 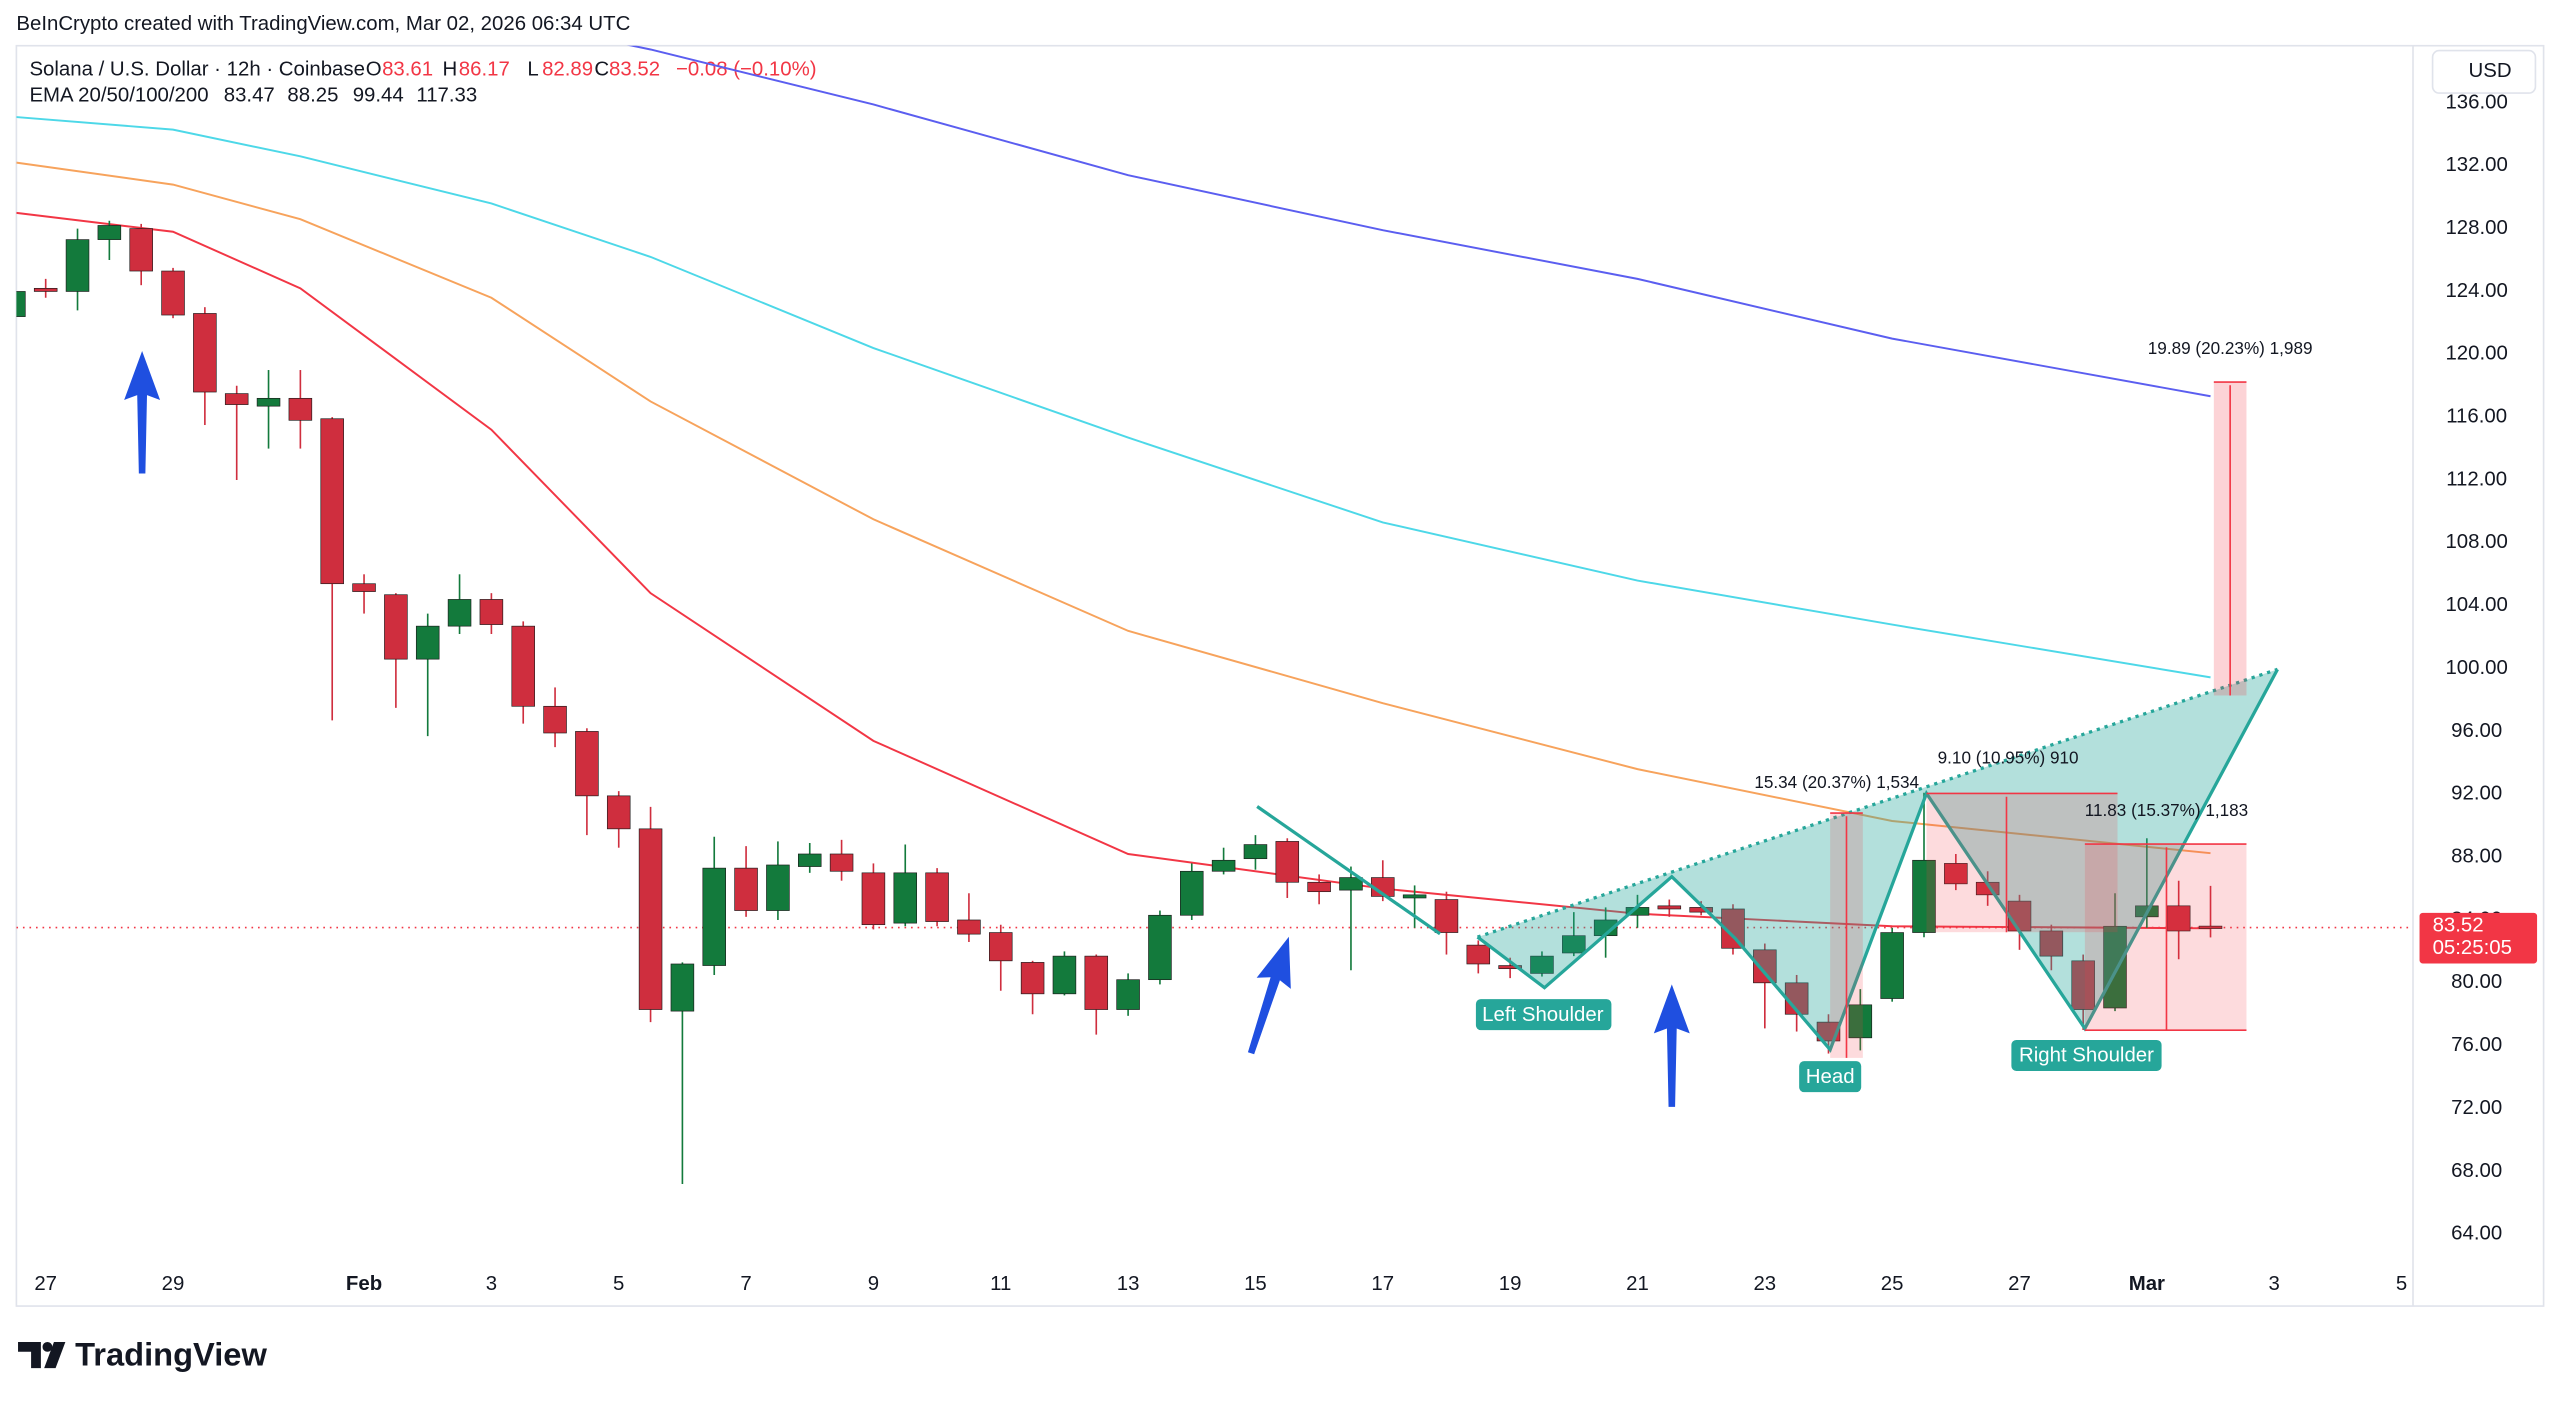 I want to click on measure-label: 15.34 (20.37%) 1,534, so click(x=1836, y=782).